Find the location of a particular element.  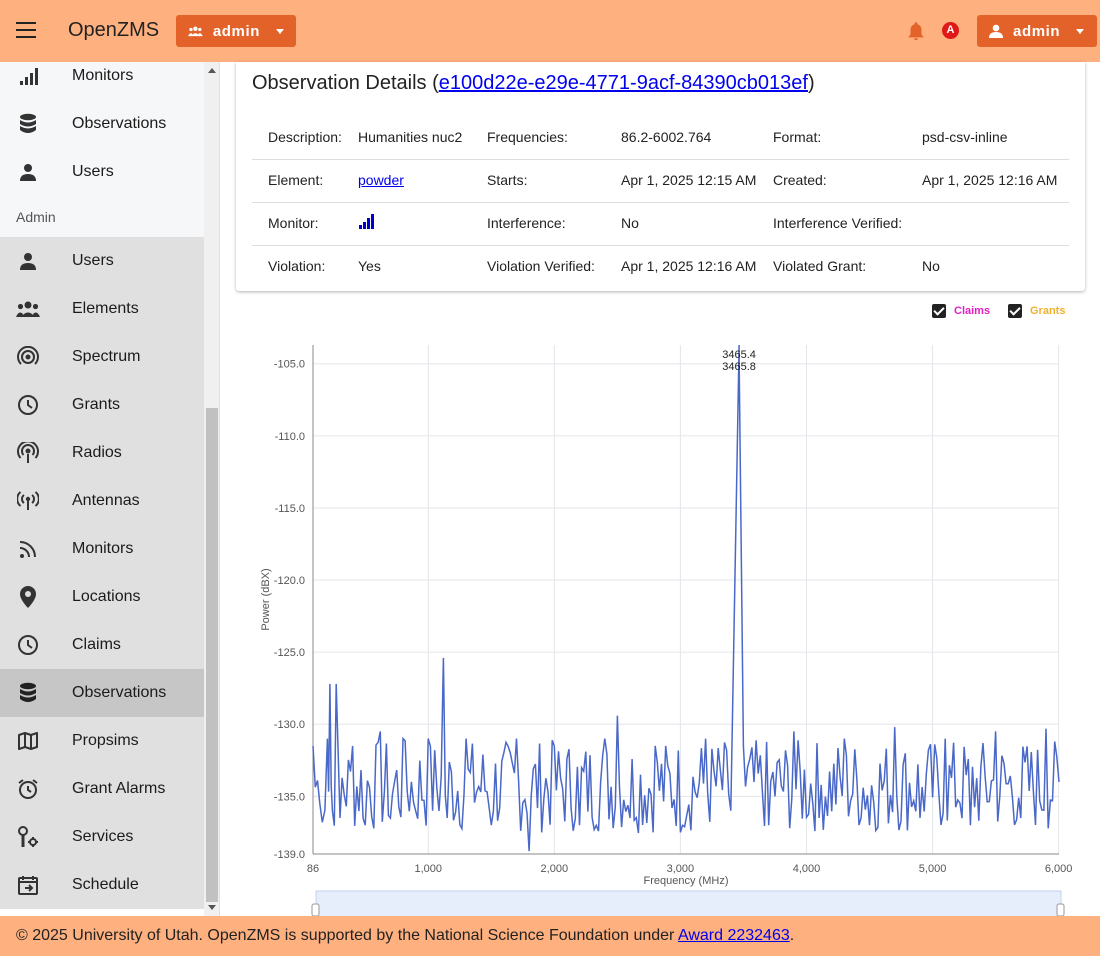

sidebar-scrollbar is located at coordinates (212, 489).